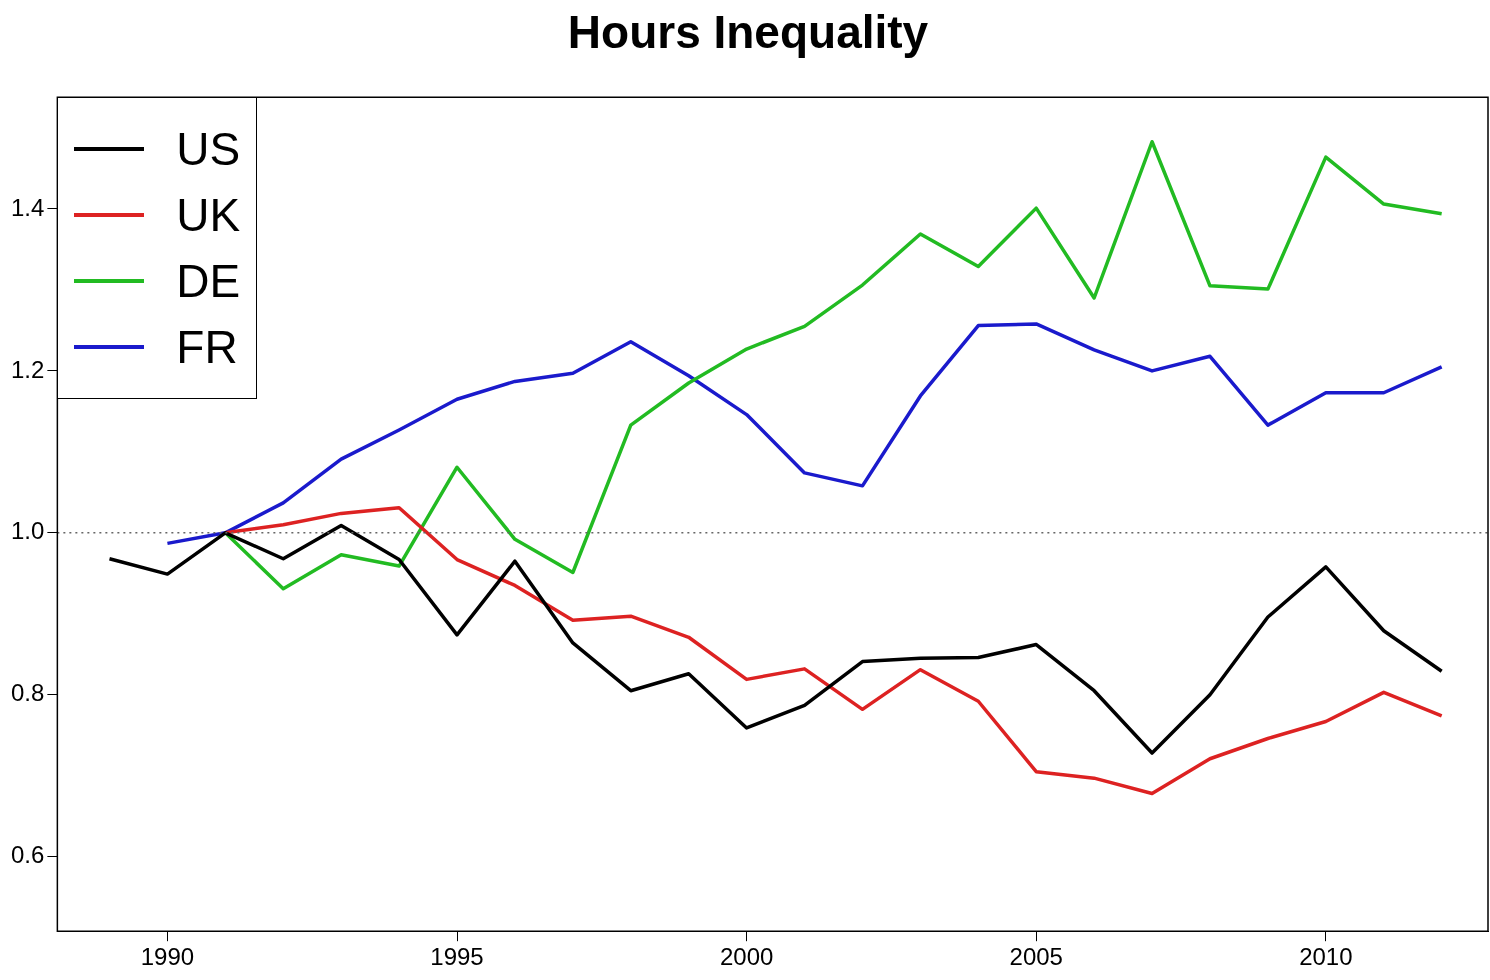 The image size is (1490, 980). What do you see at coordinates (27, 855) in the screenshot?
I see `y-tick-label: 0.6` at bounding box center [27, 855].